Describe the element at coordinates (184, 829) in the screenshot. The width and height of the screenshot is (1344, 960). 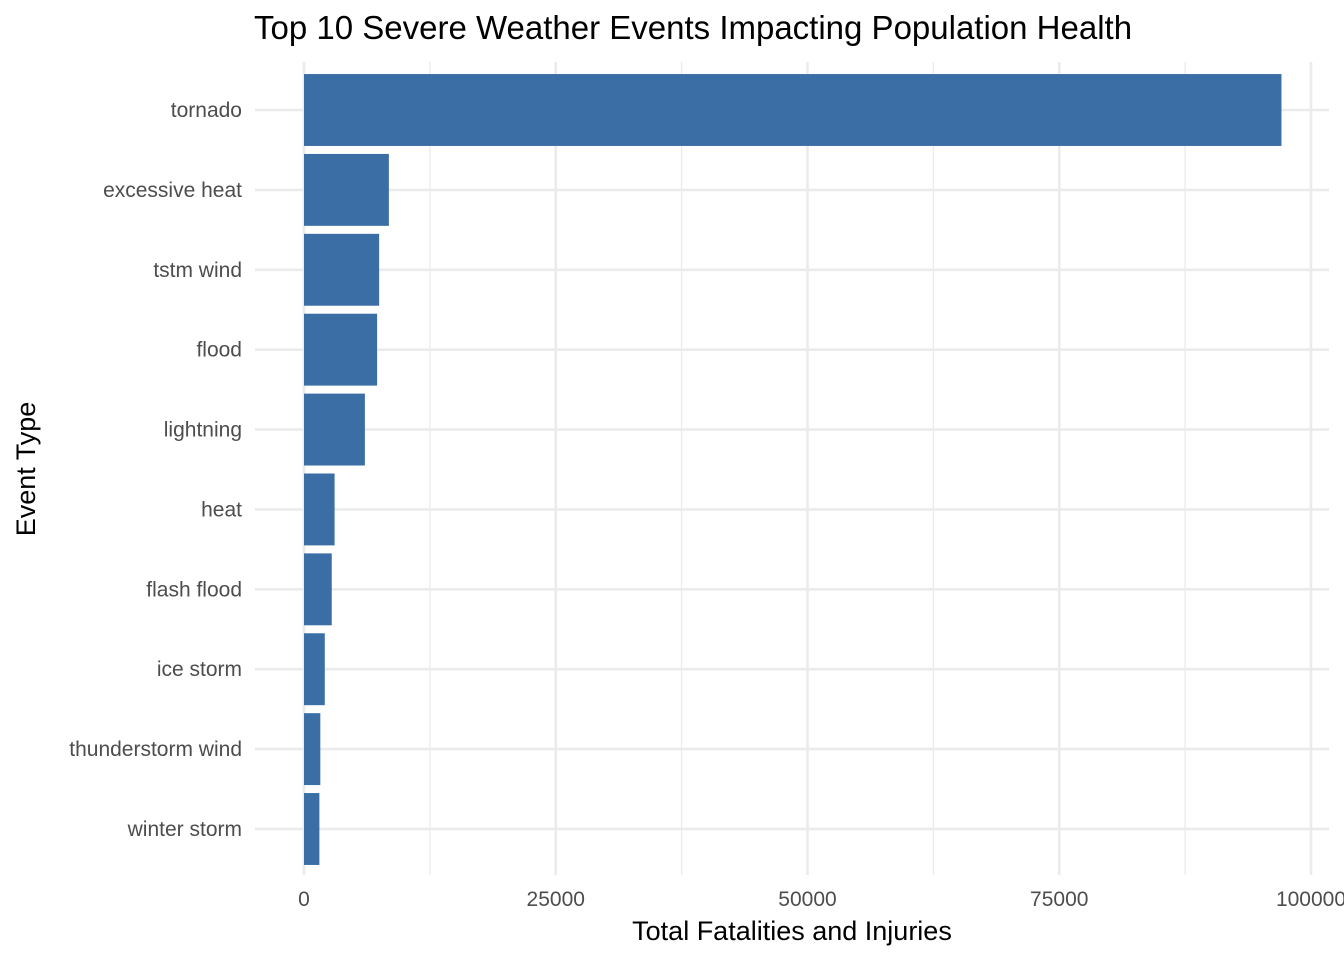
I see `y-tick-label: winter storm` at that location.